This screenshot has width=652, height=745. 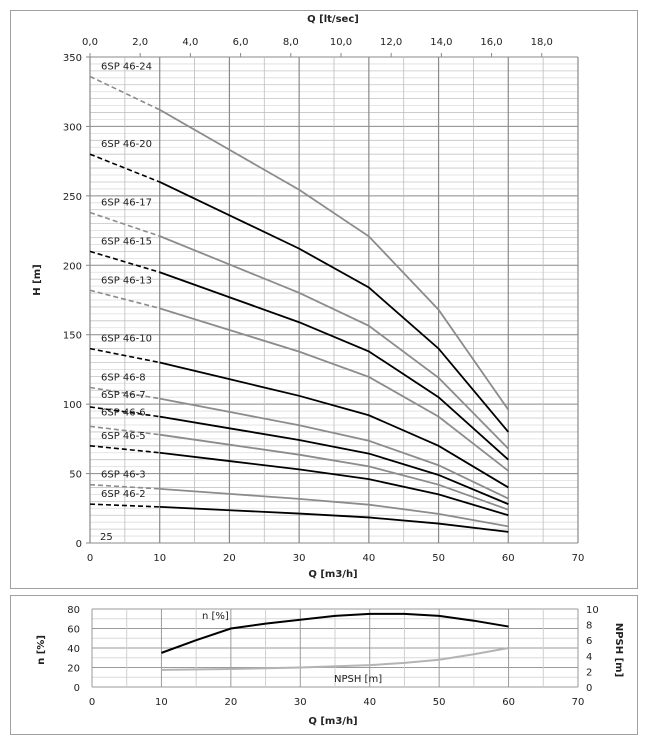 What do you see at coordinates (241, 42) in the screenshot?
I see `x2-tick-label: 6,0` at bounding box center [241, 42].